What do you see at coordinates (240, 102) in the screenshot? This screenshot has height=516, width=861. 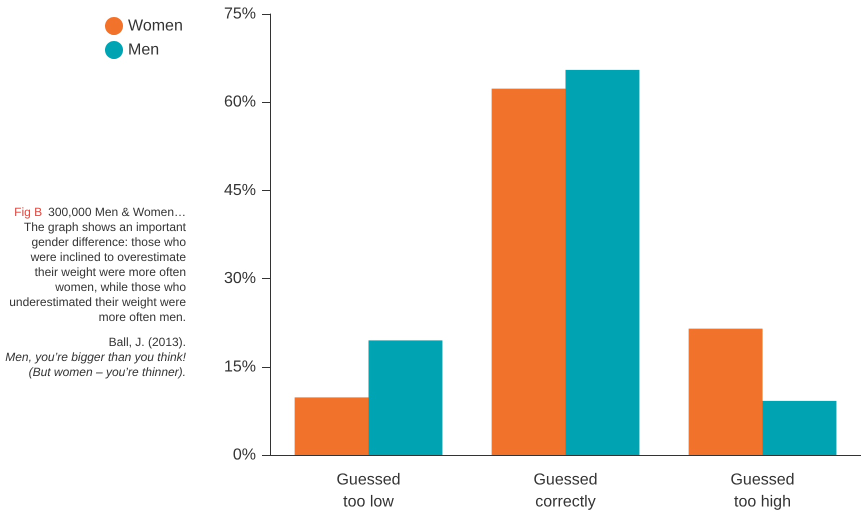 I see `y-tick-label: 60%` at bounding box center [240, 102].